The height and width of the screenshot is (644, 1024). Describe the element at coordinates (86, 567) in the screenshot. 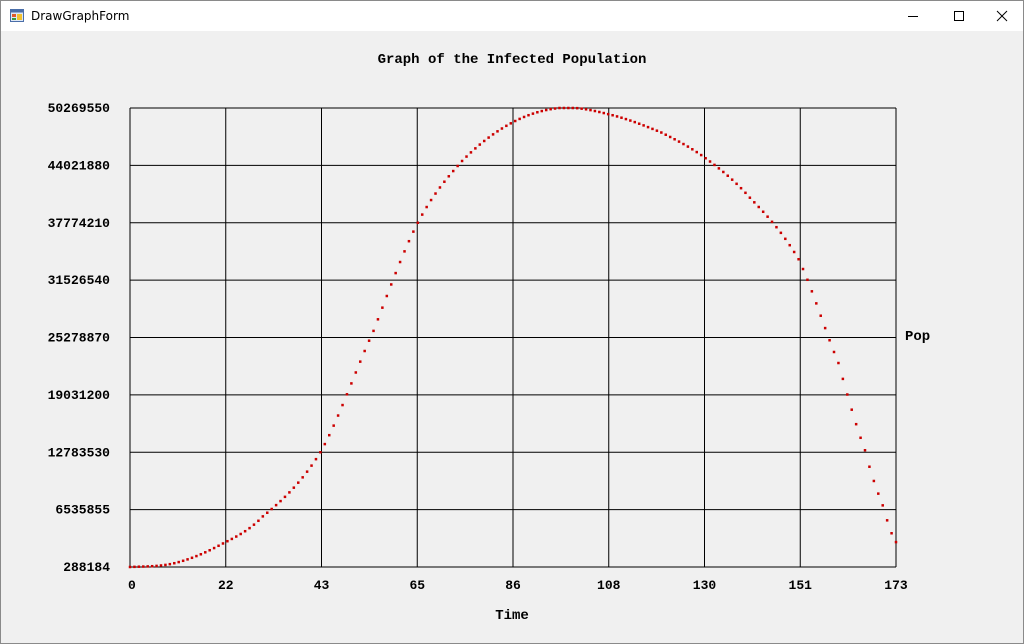

I see `y-tick-label: 288184` at that location.